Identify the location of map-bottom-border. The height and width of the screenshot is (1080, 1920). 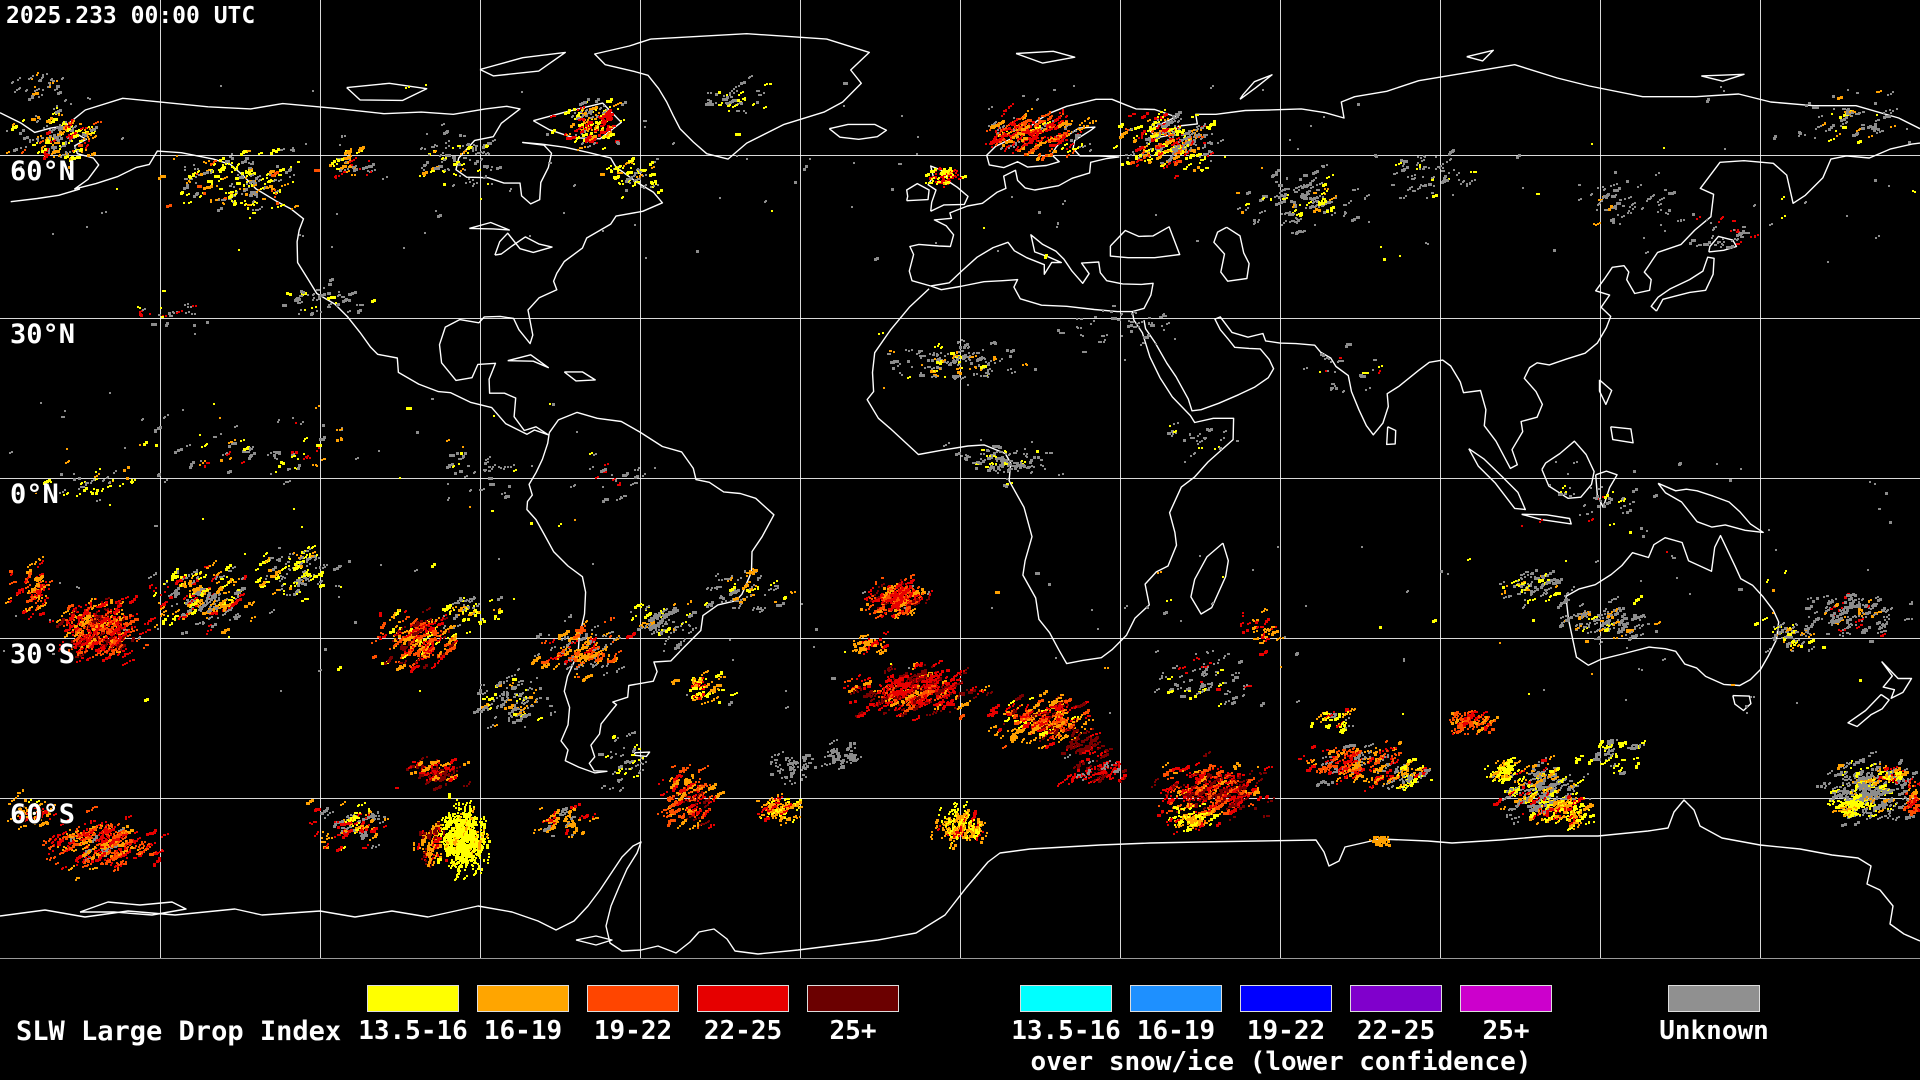
(960, 958).